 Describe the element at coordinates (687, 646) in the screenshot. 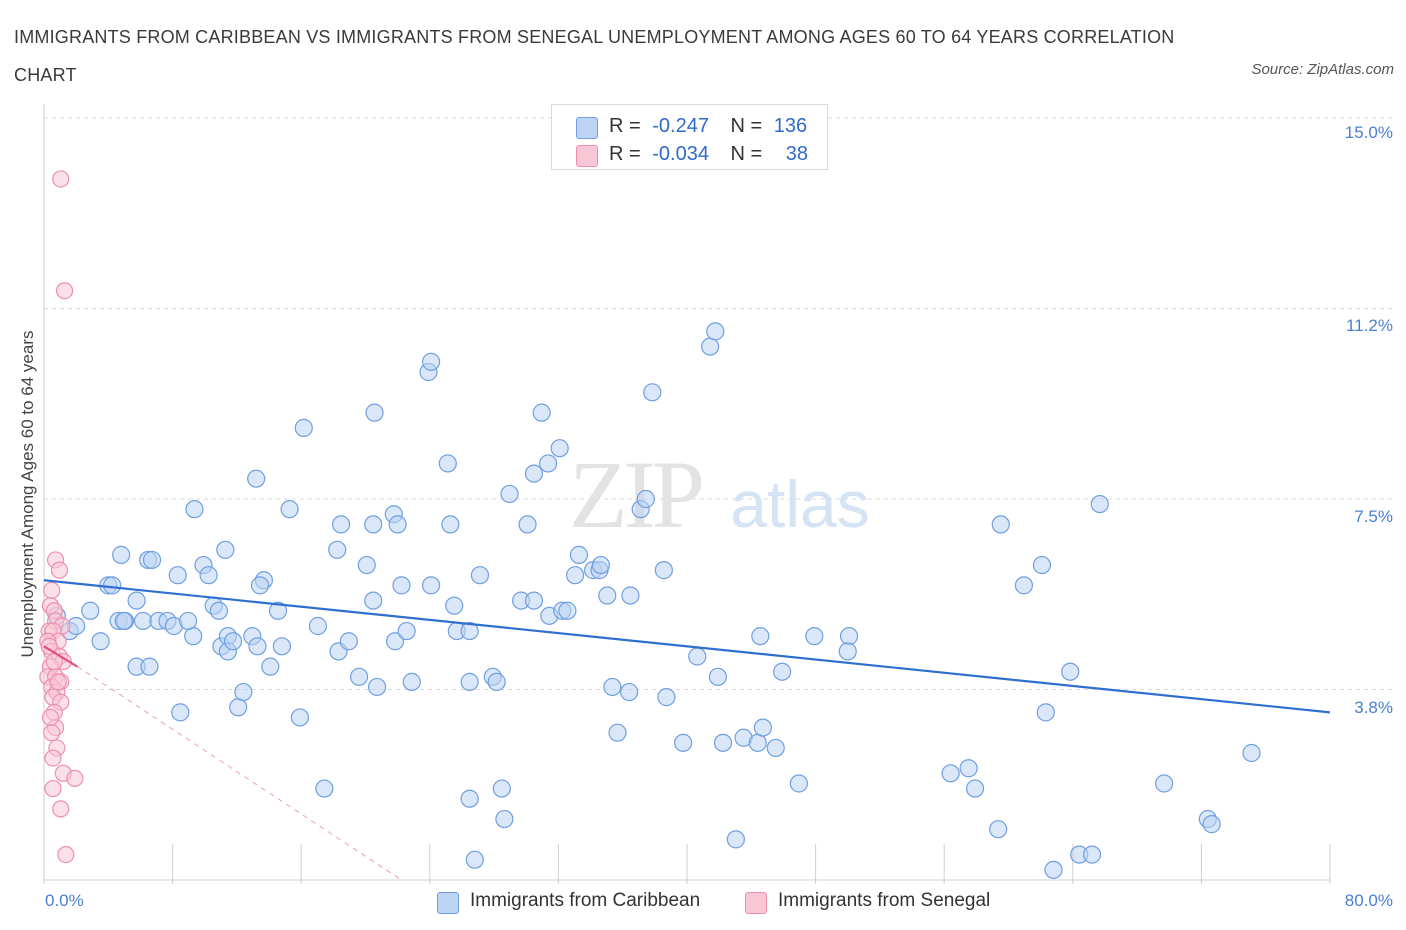

I see `caribbean-trend-line` at that location.